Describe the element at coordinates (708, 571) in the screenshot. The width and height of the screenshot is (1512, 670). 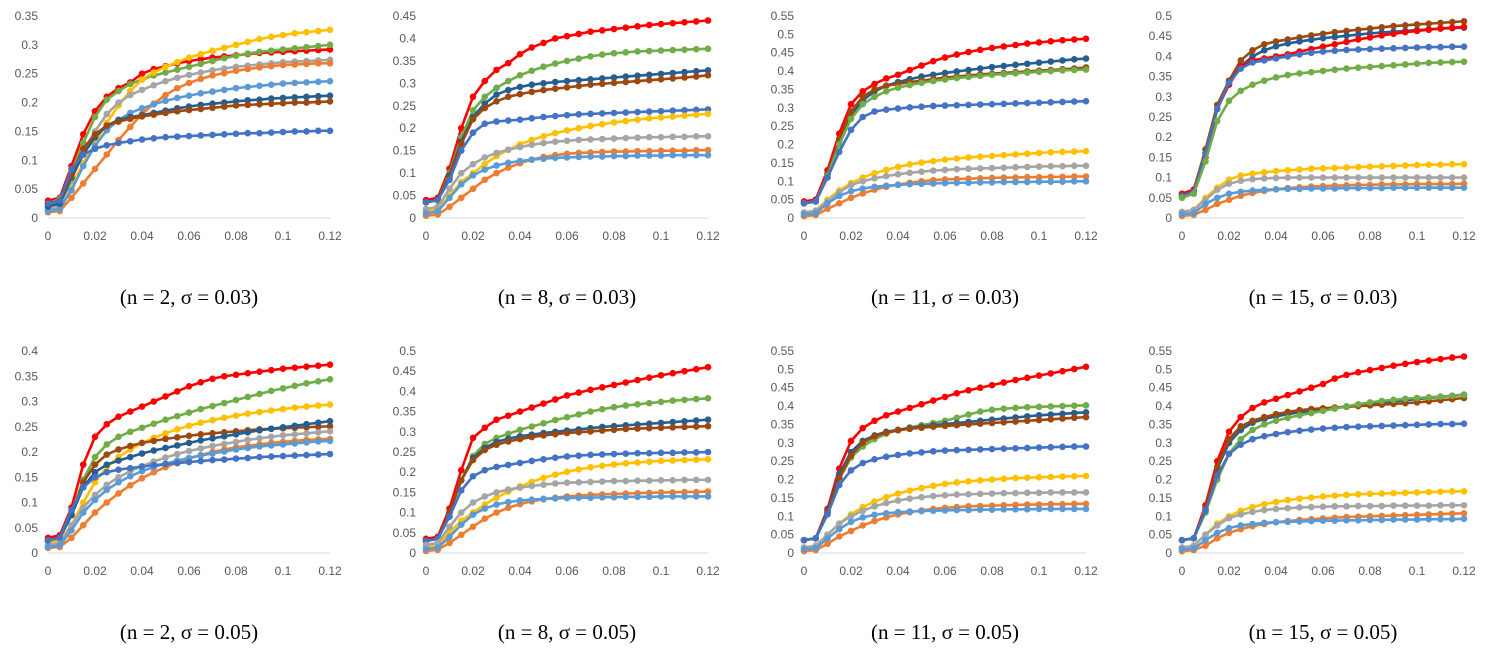
I see `x-tick-label: 0.12` at that location.